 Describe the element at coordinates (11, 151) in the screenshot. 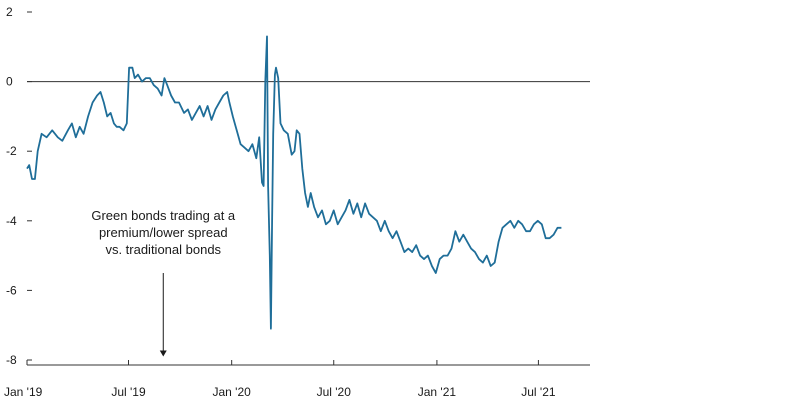

I see `y-tick-label: -2` at that location.